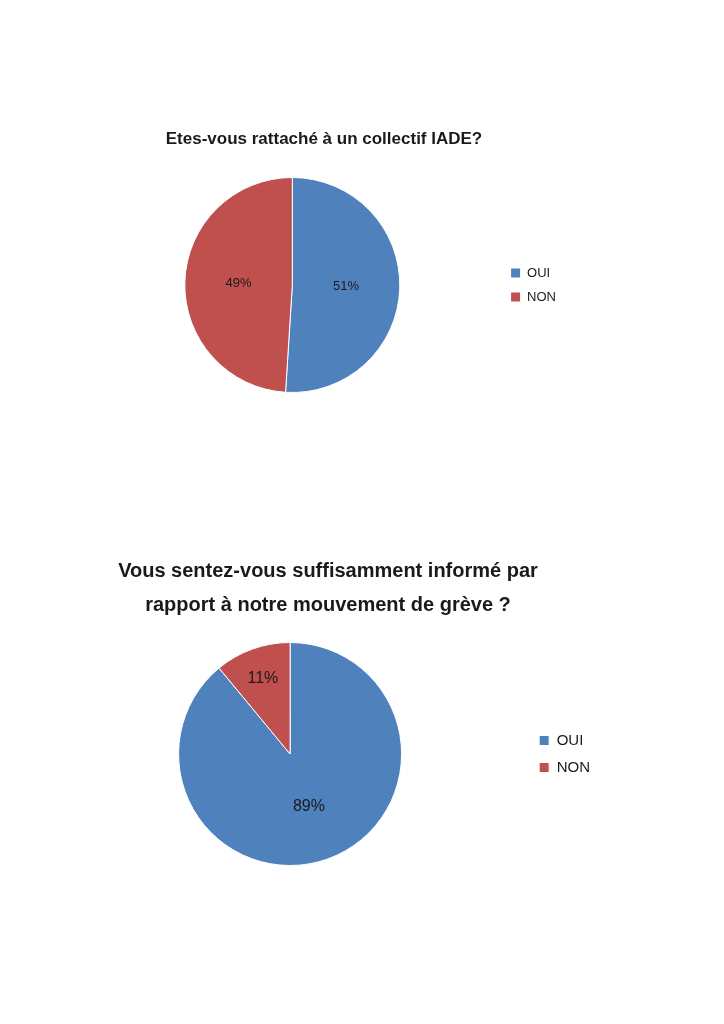 The image size is (724, 1024). Describe the element at coordinates (239, 282) in the screenshot. I see `data-label: 49%` at that location.